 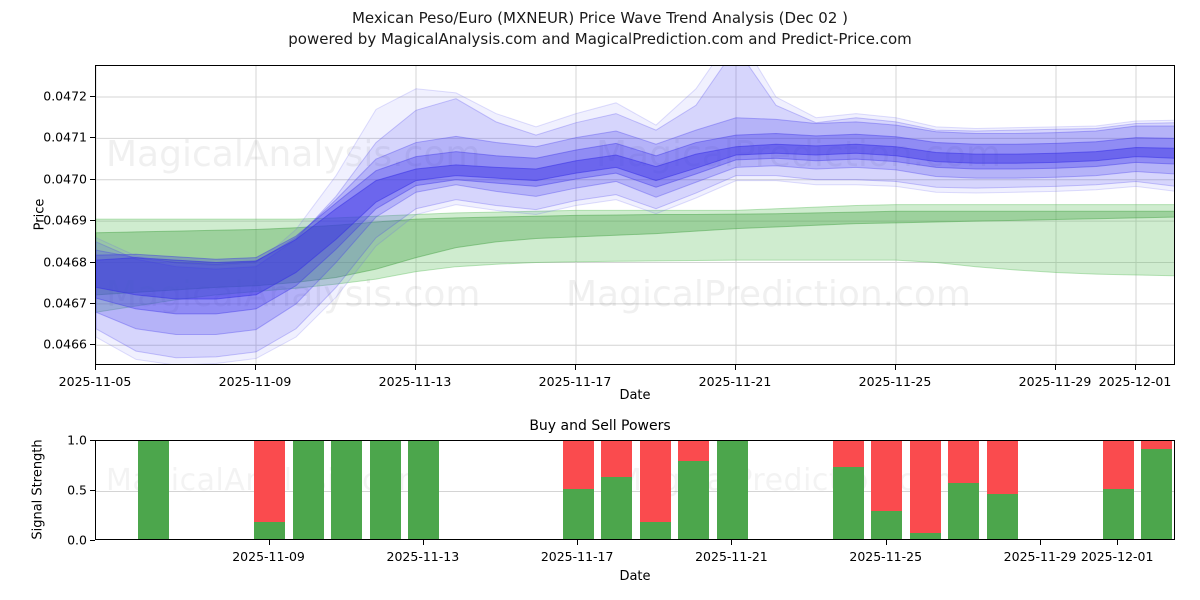 What do you see at coordinates (731, 556) in the screenshot?
I see `signal-xtick-label: 2025-11-21` at bounding box center [731, 556].